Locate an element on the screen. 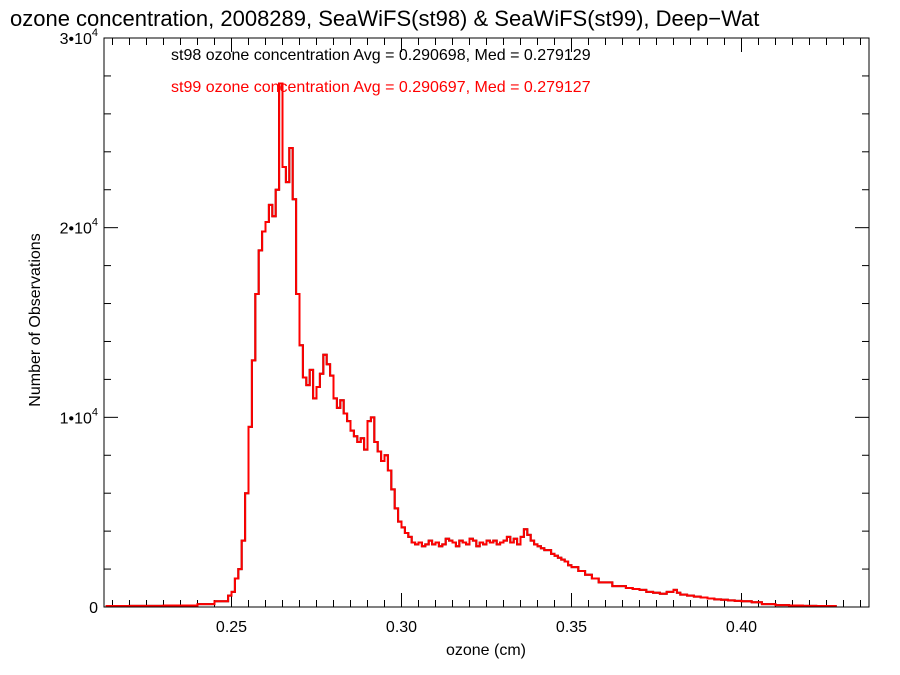 The height and width of the screenshot is (675, 900). y-tick-label: 3•104 is located at coordinates (79, 37).